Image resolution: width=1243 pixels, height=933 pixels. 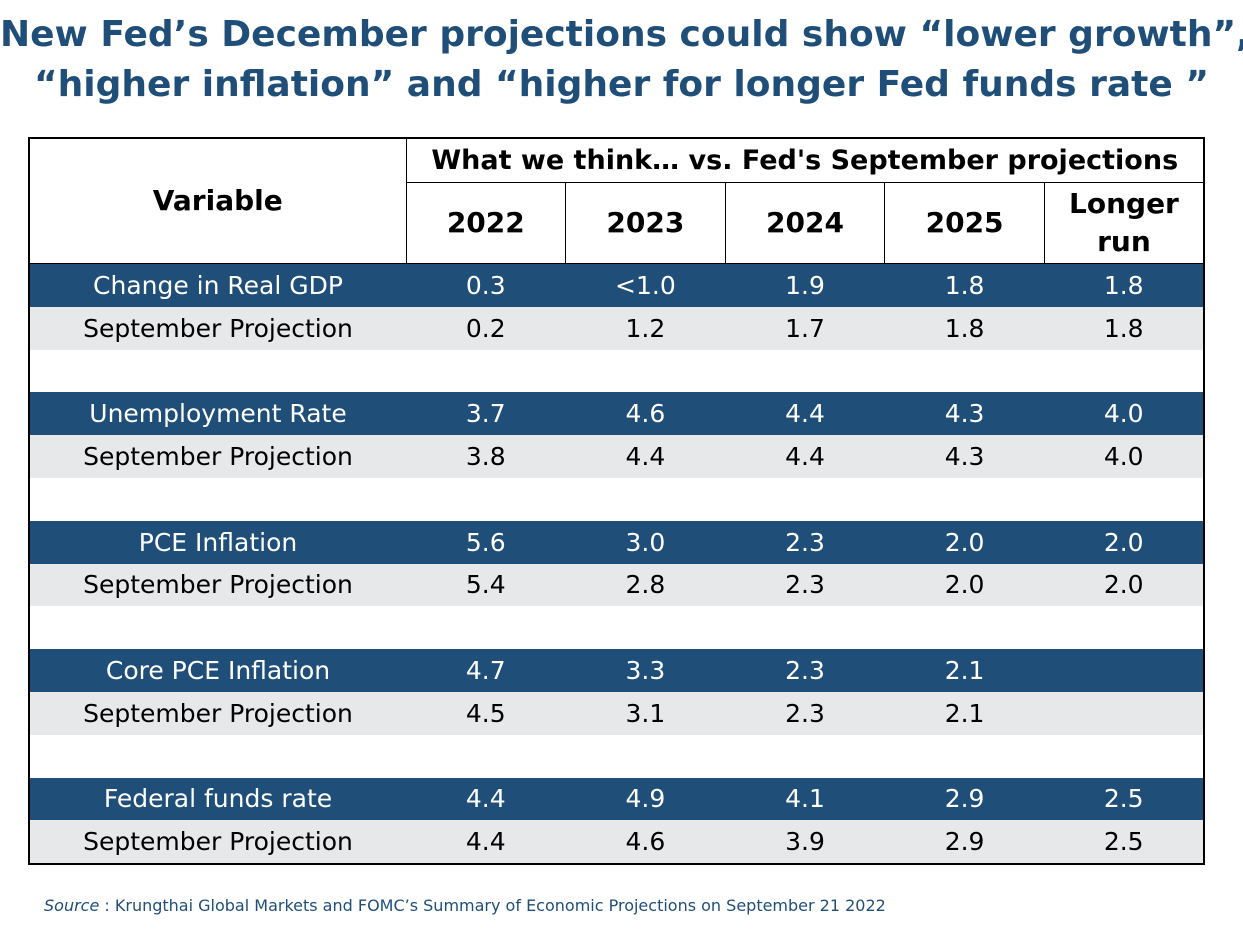 I want to click on column-header: 2022, so click(x=486, y=223).